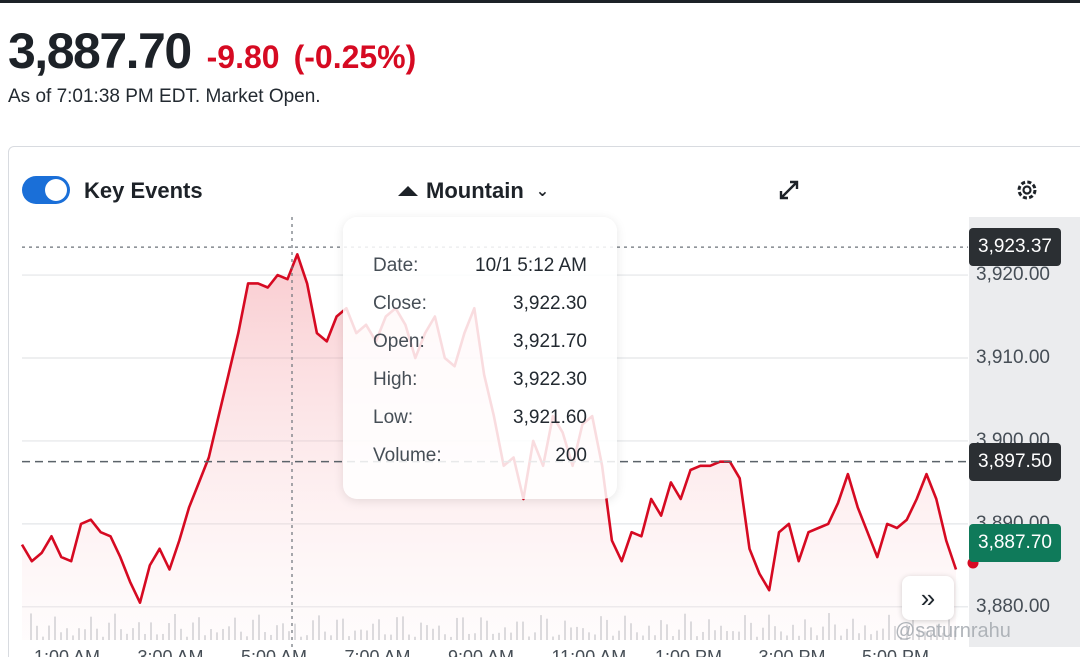  I want to click on tooltip-row-close: Close: 3,922.30, so click(480, 303).